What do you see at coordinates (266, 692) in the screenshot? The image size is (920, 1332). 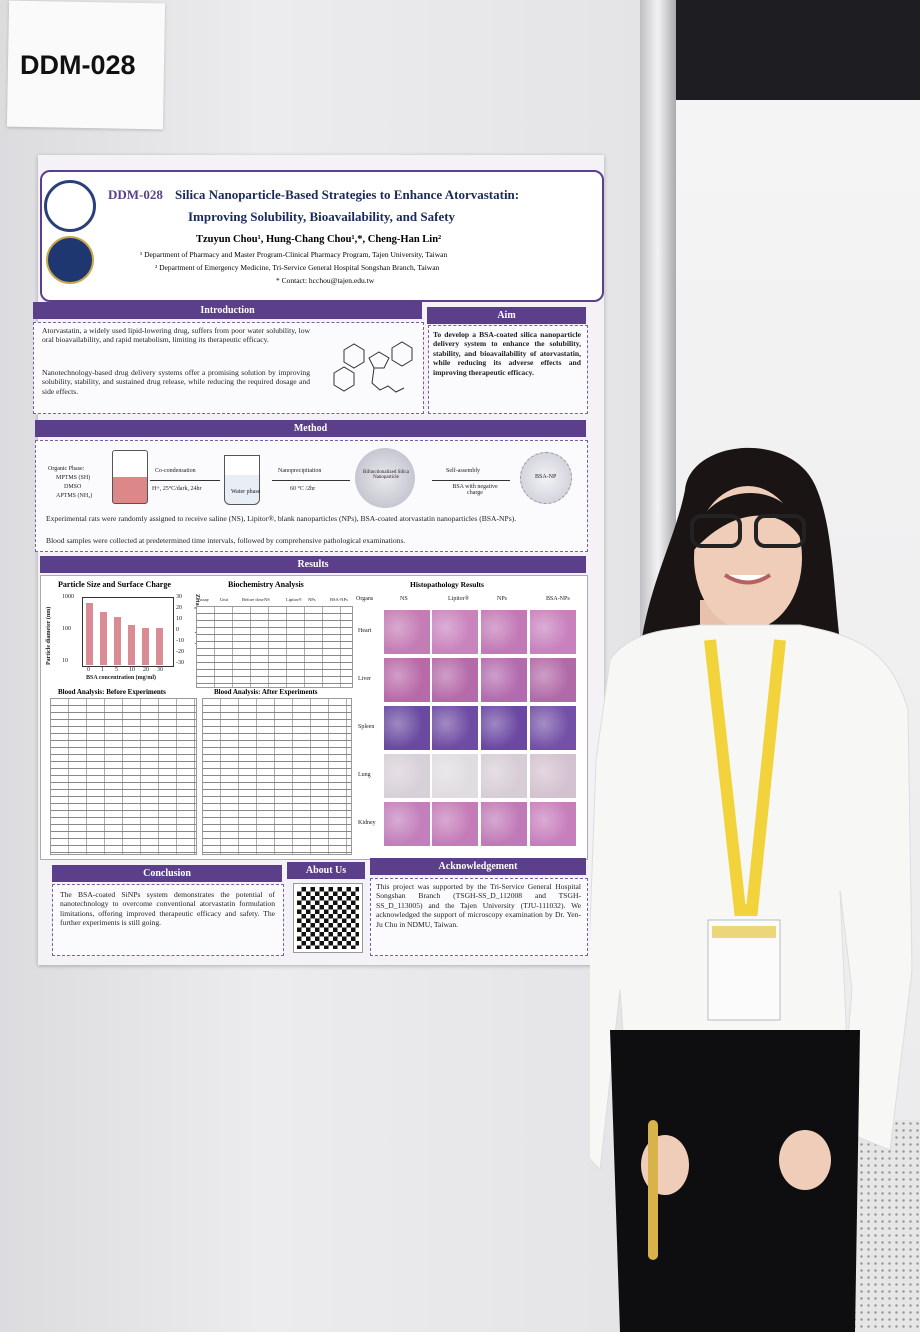 I see `sub-heading: Blood Analysis: After Experiments` at bounding box center [266, 692].